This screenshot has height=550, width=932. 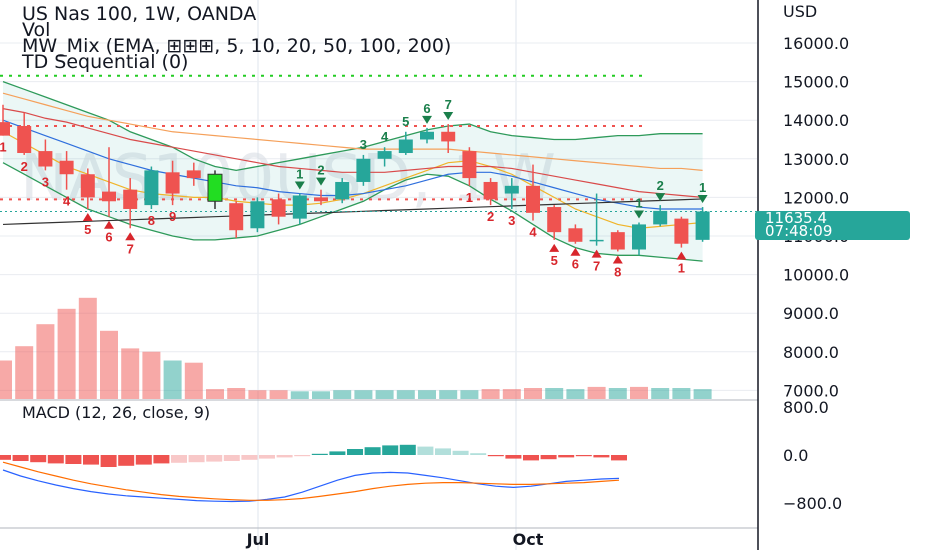 What do you see at coordinates (24, 166) in the screenshot?
I see `td-count-label: 2` at bounding box center [24, 166].